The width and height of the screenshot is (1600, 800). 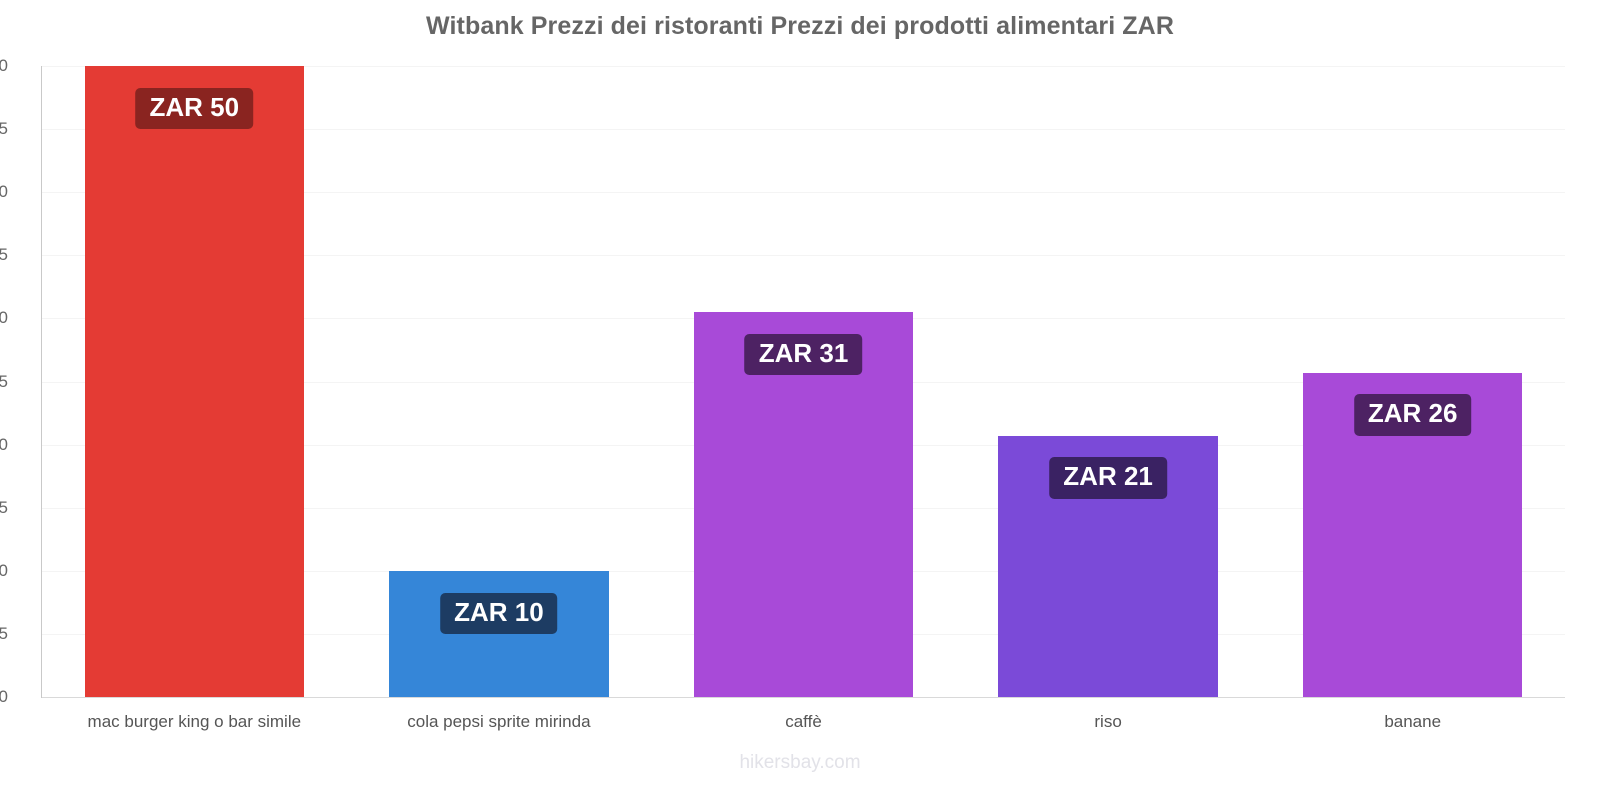 What do you see at coordinates (1413, 721) in the screenshot?
I see `x-axis-tick-label: banane` at bounding box center [1413, 721].